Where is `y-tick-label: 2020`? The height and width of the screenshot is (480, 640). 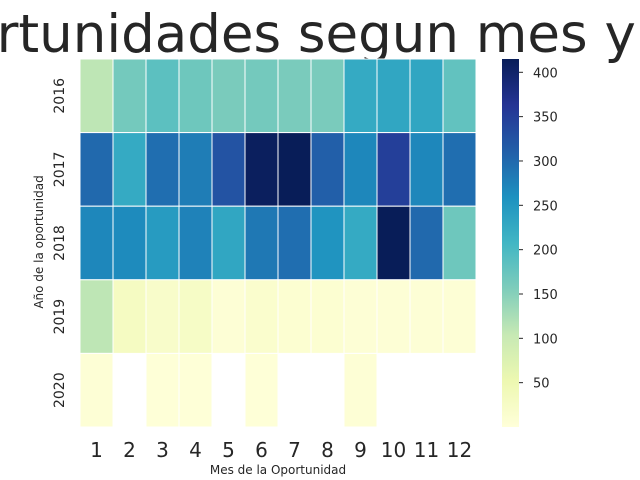 y-tick-label: 2020 is located at coordinates (60, 390).